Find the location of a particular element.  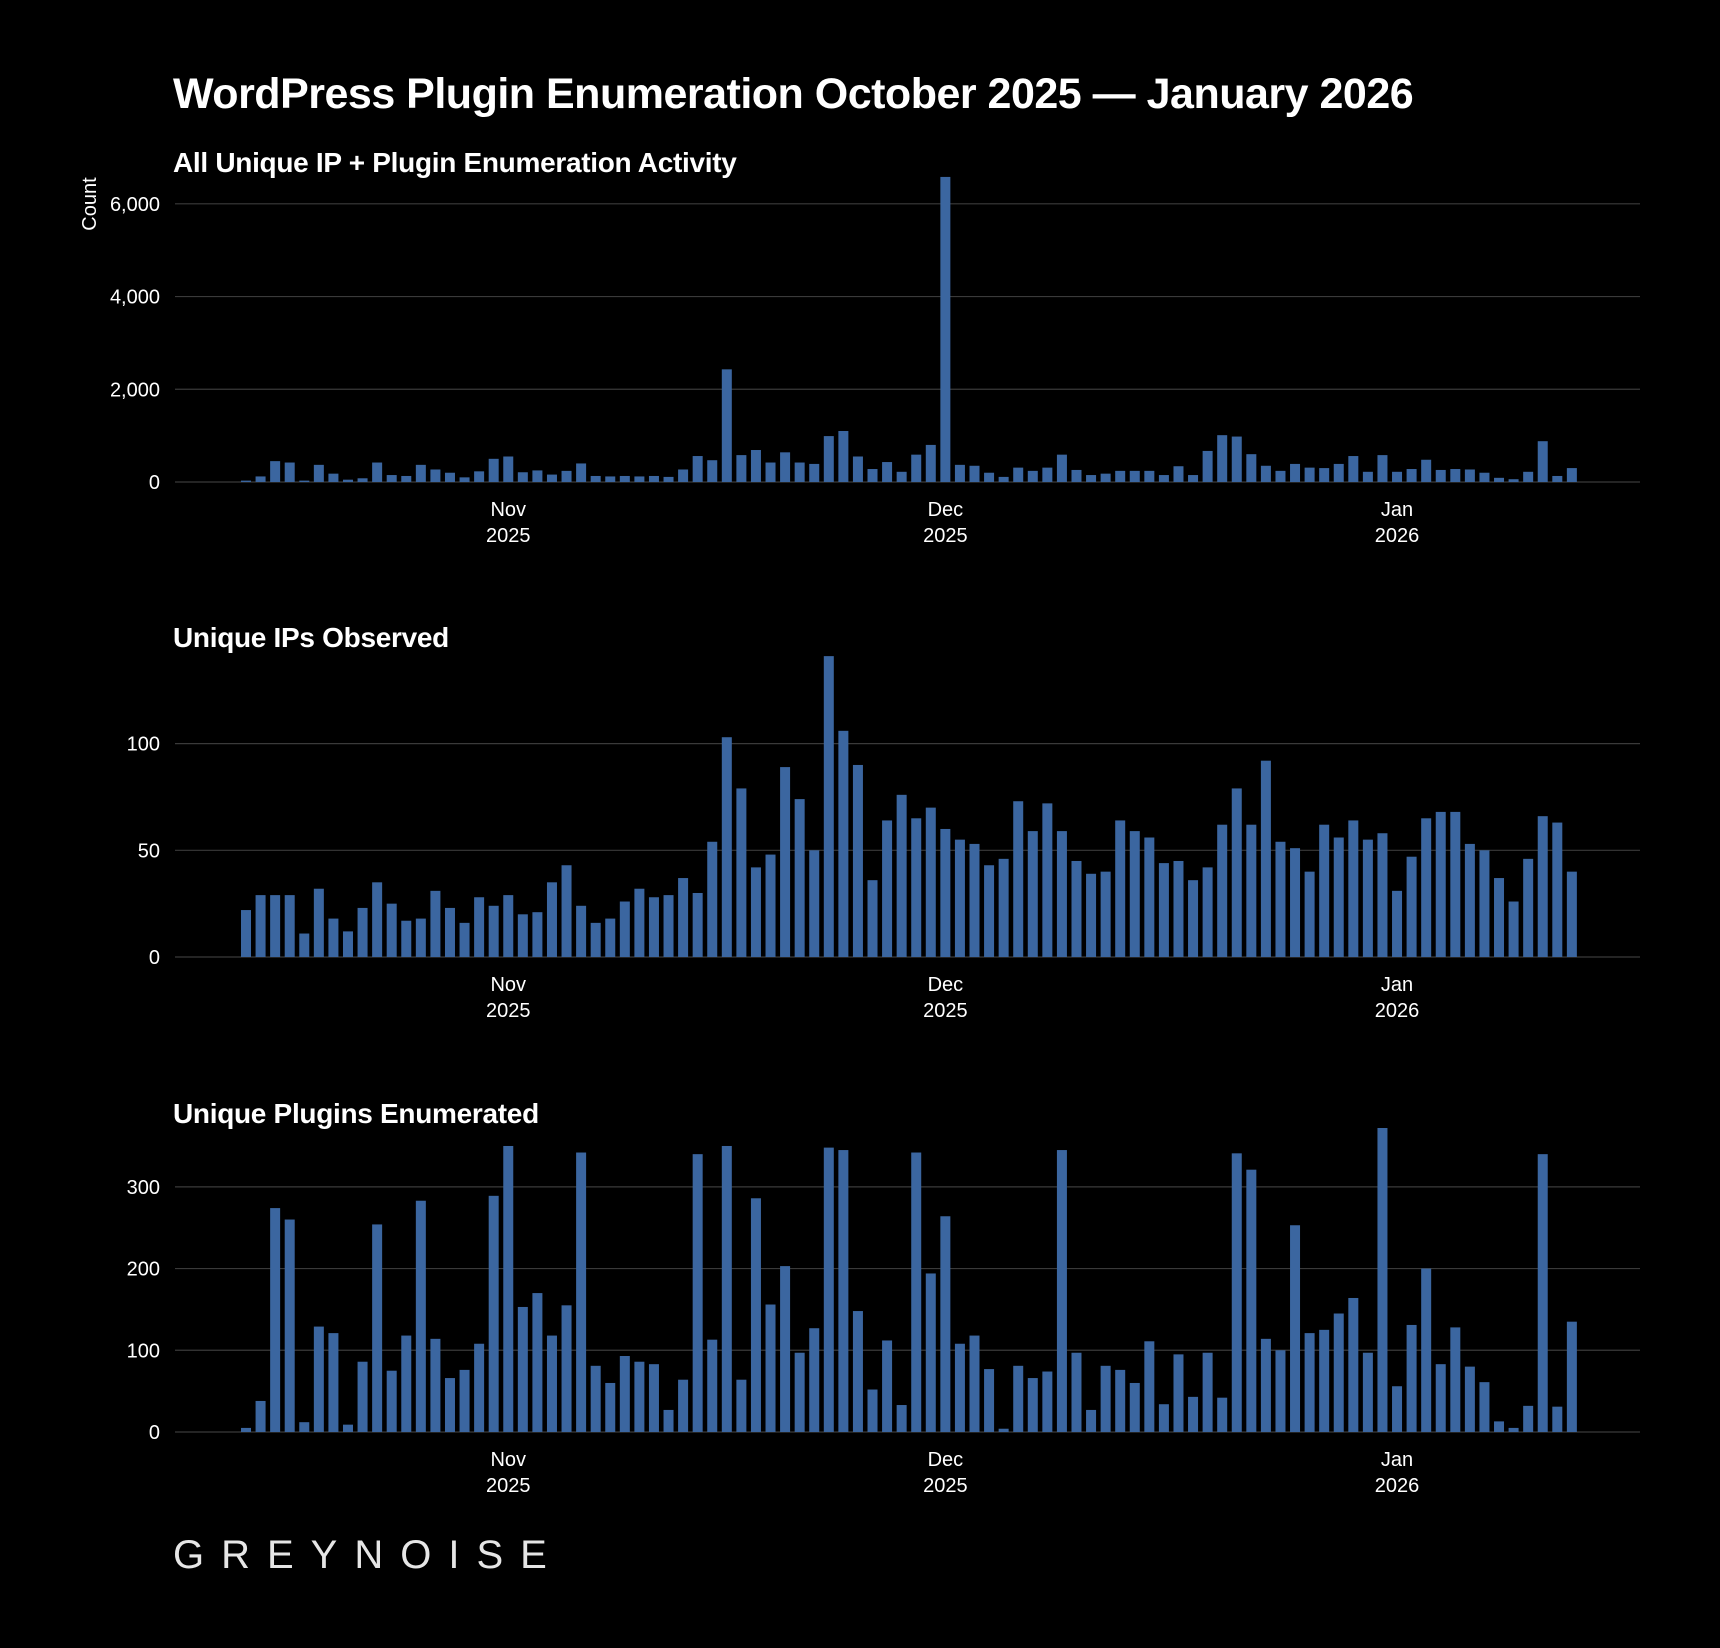

x-tick-month: Dec is located at coordinates (946, 510).